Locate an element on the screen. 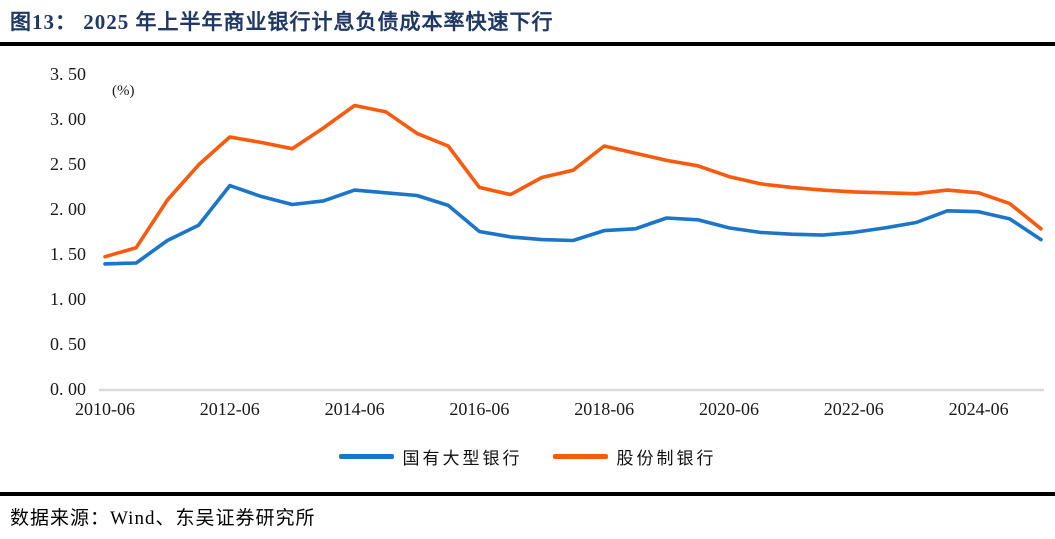 The image size is (1055, 539). x-tick-label: 2016-06 is located at coordinates (479, 409).